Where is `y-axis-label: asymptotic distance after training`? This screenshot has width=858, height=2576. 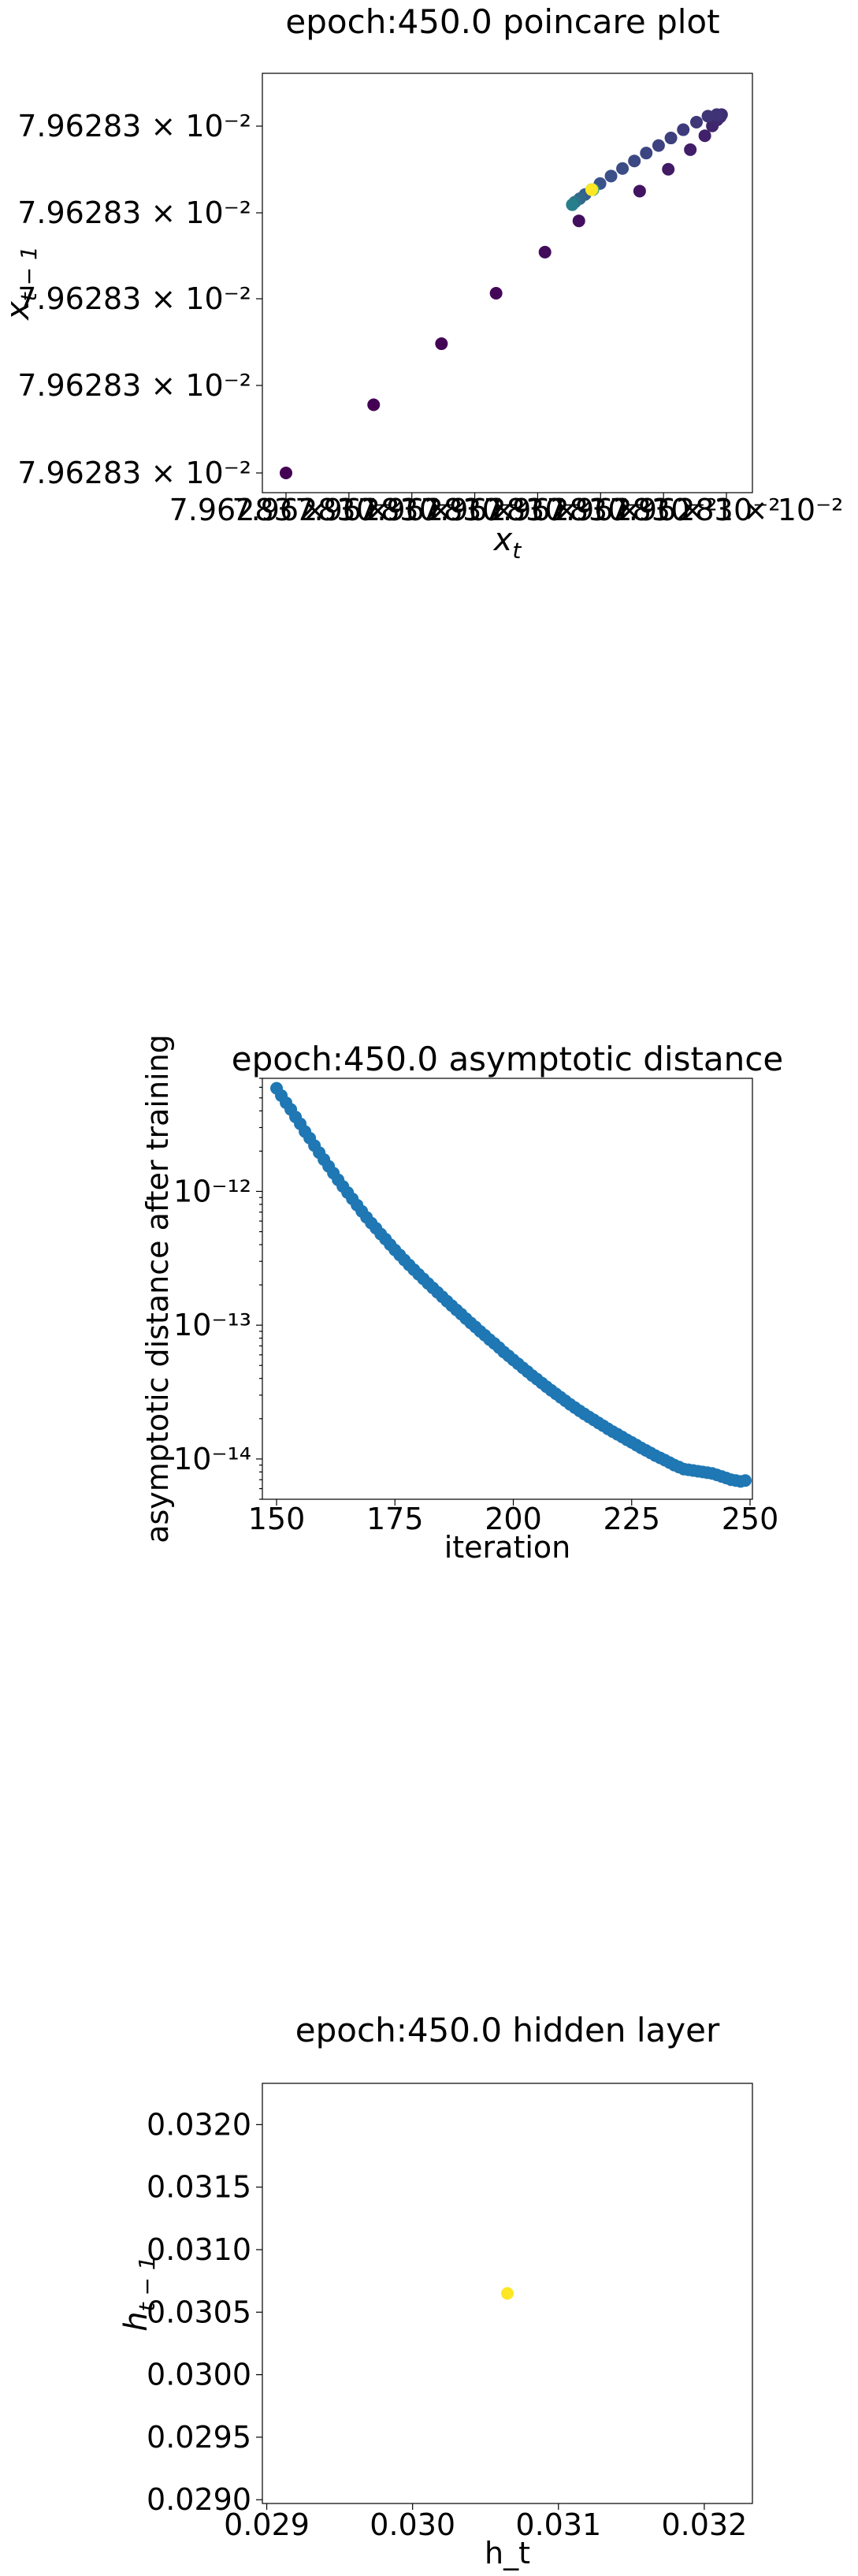 y-axis-label: asymptotic distance after training is located at coordinates (157, 1288).